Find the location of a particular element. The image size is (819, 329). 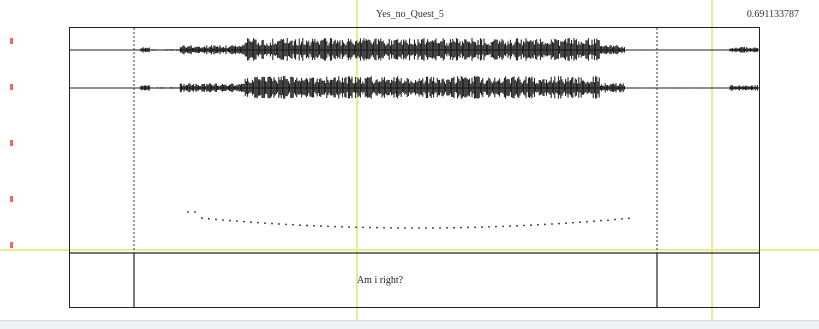

pitch-contour is located at coordinates (408, 220).